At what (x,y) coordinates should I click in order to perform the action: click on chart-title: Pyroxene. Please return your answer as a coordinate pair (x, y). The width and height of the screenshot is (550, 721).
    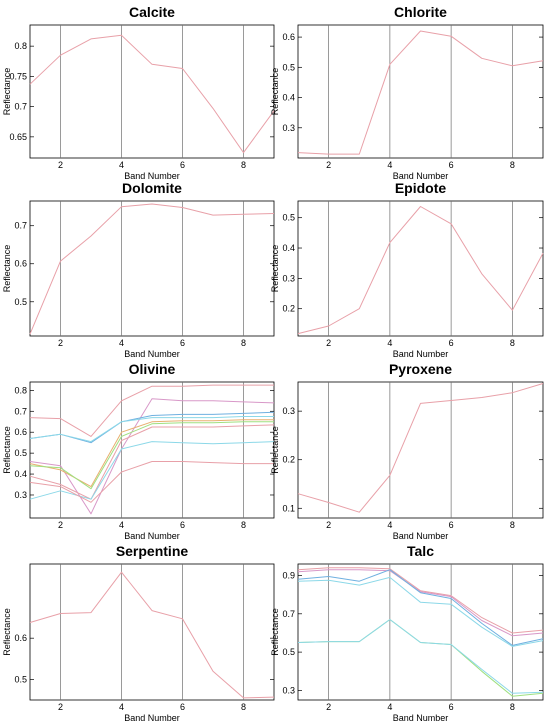
    Looking at the image, I should click on (420, 369).